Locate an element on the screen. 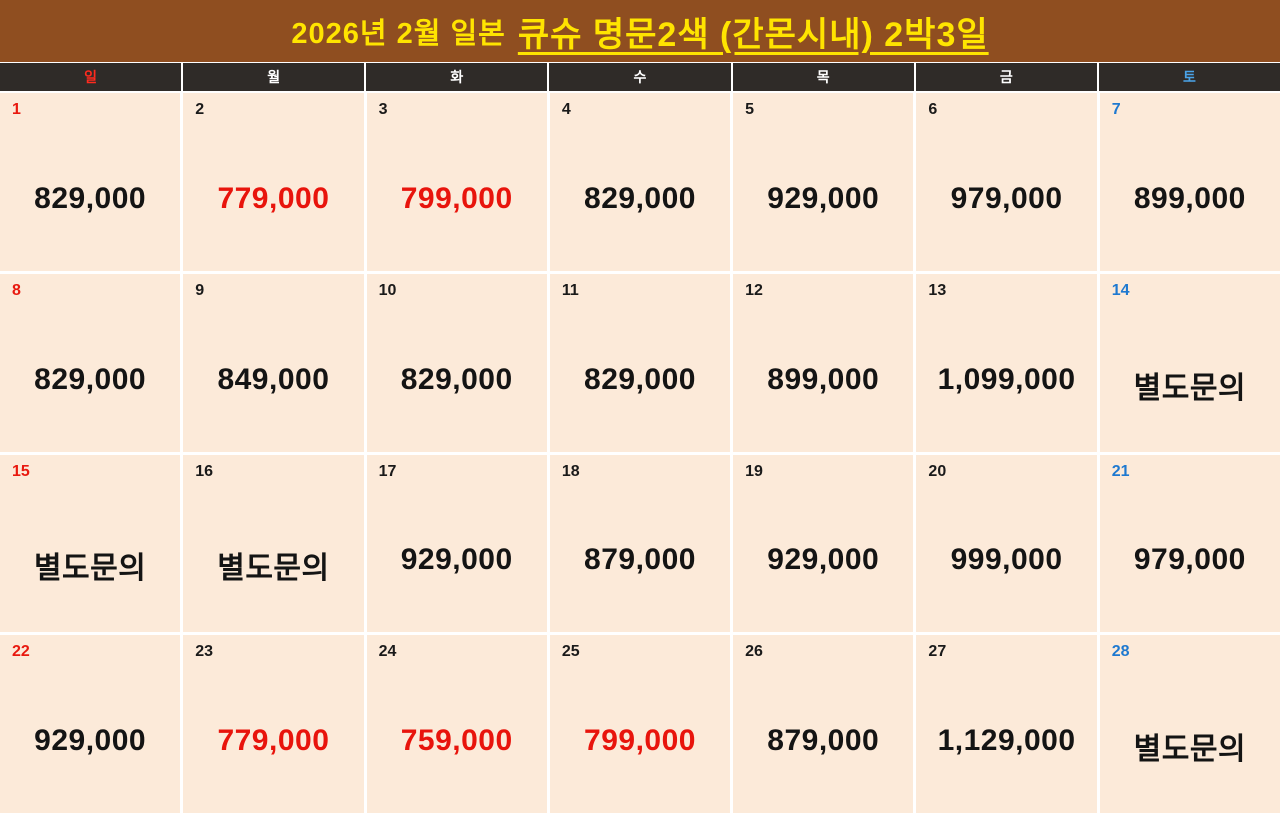 This screenshot has width=1280, height=813. calendar-cell: 4 829,000 is located at coordinates (640, 182).